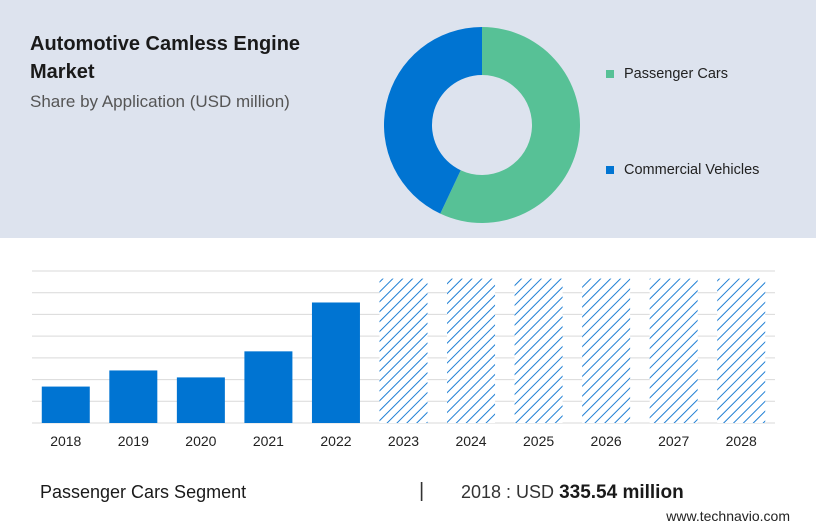 The width and height of the screenshot is (816, 528). Describe the element at coordinates (268, 441) in the screenshot. I see `xtick-label-2021: 2021` at that location.